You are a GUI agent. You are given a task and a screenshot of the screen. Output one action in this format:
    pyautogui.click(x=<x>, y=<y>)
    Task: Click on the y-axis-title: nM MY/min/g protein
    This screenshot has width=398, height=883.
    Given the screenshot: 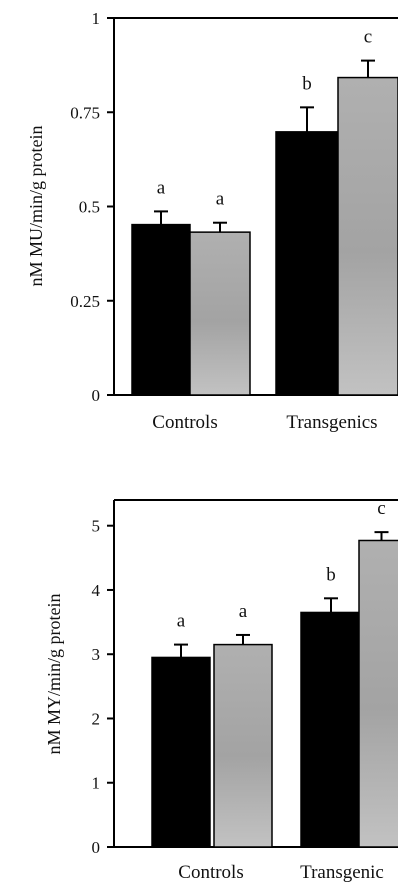 What is the action you would take?
    pyautogui.click(x=54, y=674)
    